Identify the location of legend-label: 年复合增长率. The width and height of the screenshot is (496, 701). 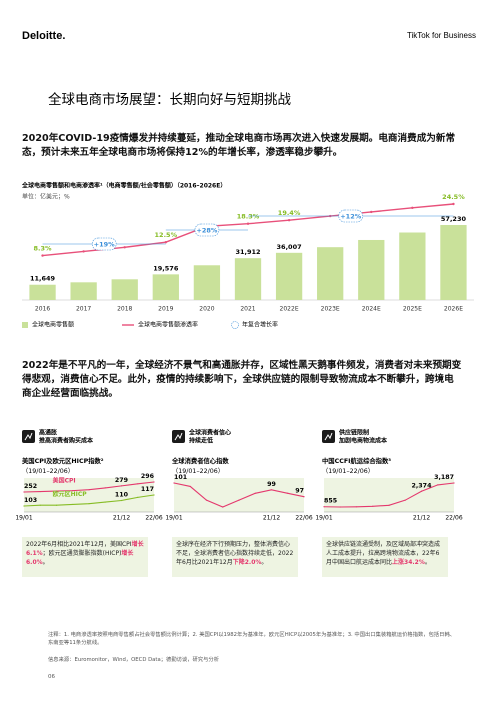
(260, 325).